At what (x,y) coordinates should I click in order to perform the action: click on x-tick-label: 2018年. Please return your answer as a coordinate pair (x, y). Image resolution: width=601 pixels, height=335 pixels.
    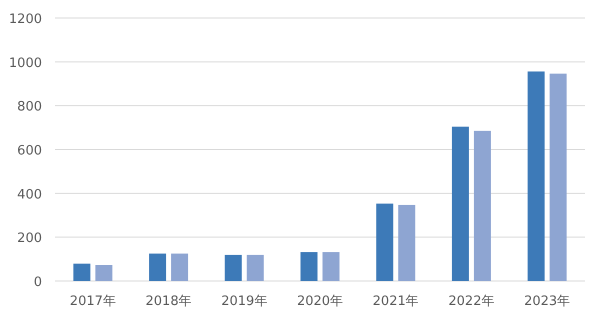
    Looking at the image, I should click on (169, 301).